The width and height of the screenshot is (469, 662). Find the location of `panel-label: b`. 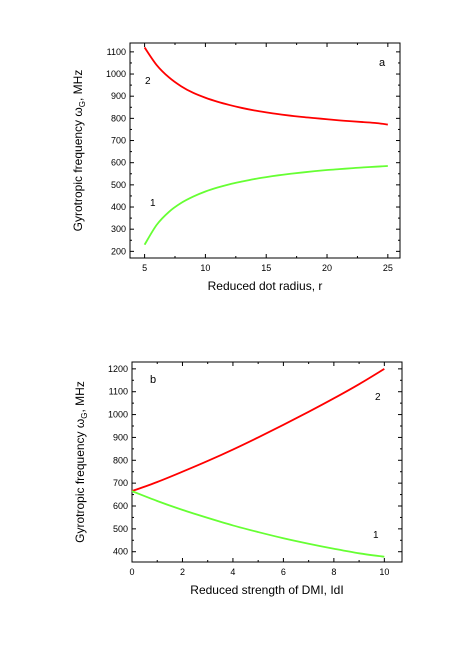

panel-label: b is located at coordinates (153, 380).